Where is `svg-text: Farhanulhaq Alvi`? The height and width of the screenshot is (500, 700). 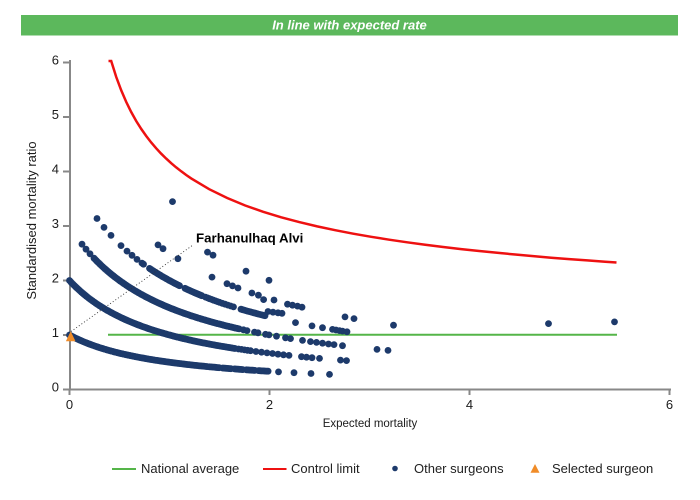
svg-text: Farhanulhaq Alvi is located at coordinates (249, 238).